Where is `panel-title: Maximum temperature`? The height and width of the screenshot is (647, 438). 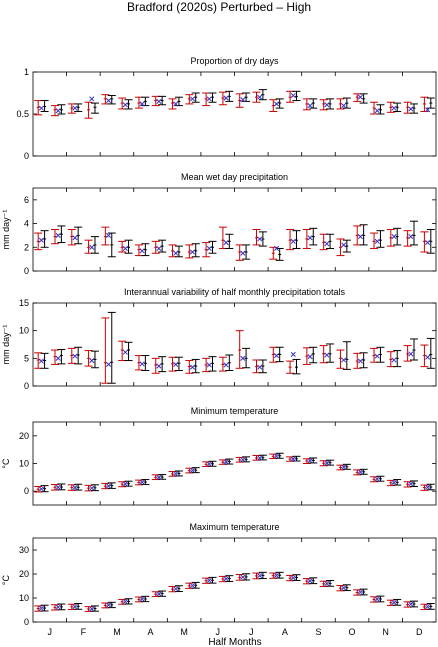 panel-title: Maximum temperature is located at coordinates (234, 527).